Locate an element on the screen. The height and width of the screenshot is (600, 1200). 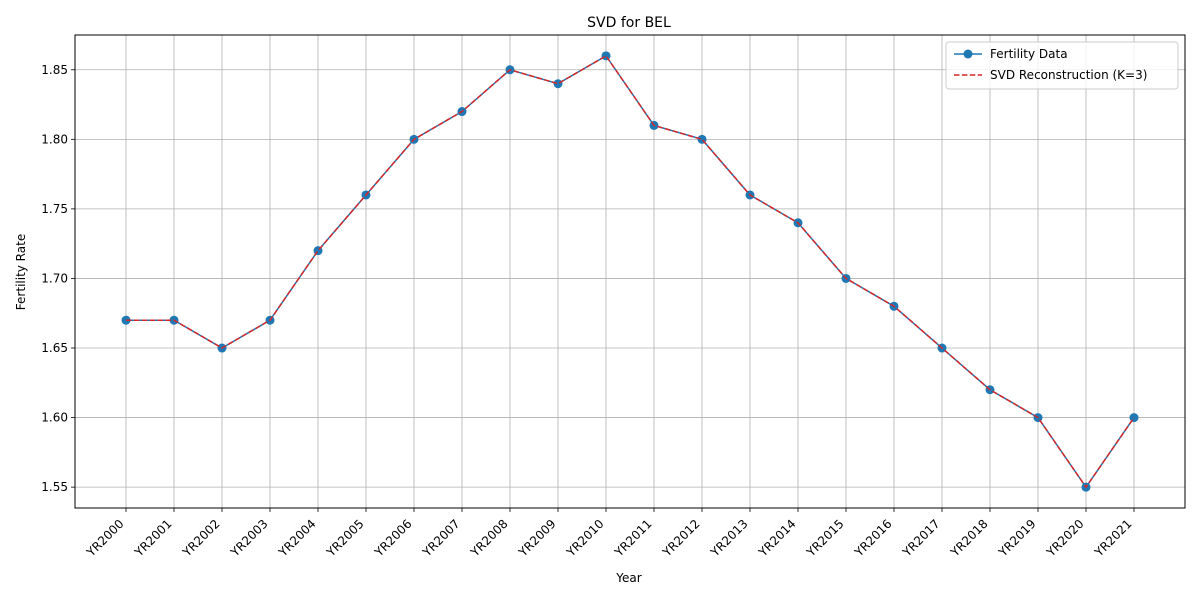
x-tick-label: YR2014 is located at coordinates (776, 538).